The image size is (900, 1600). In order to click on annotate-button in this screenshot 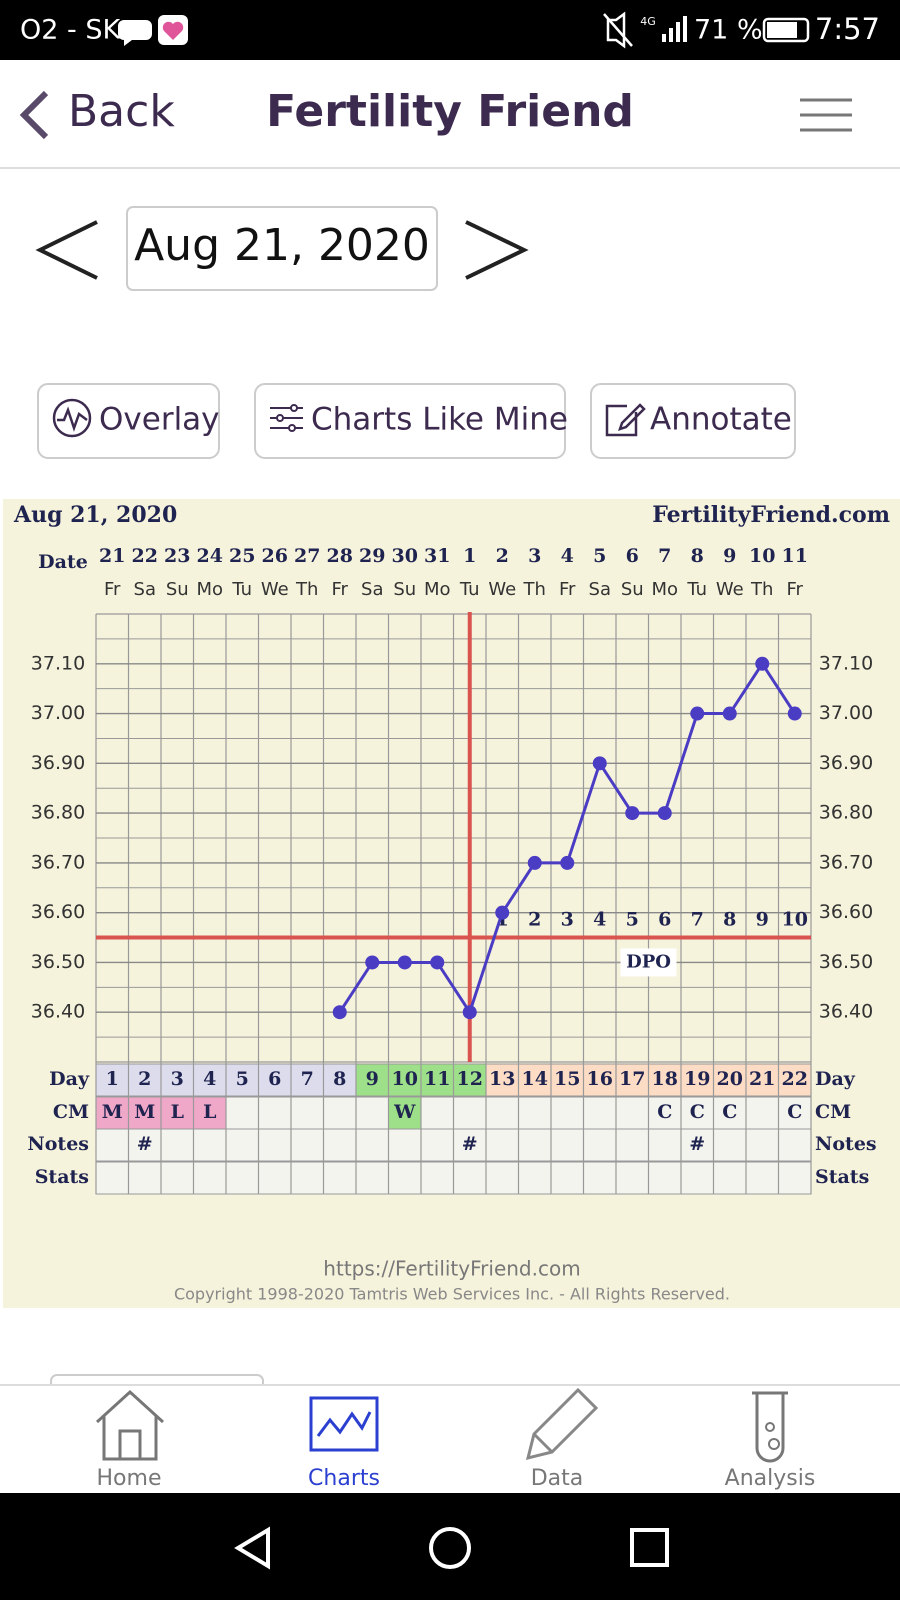, I will do `click(693, 421)`.